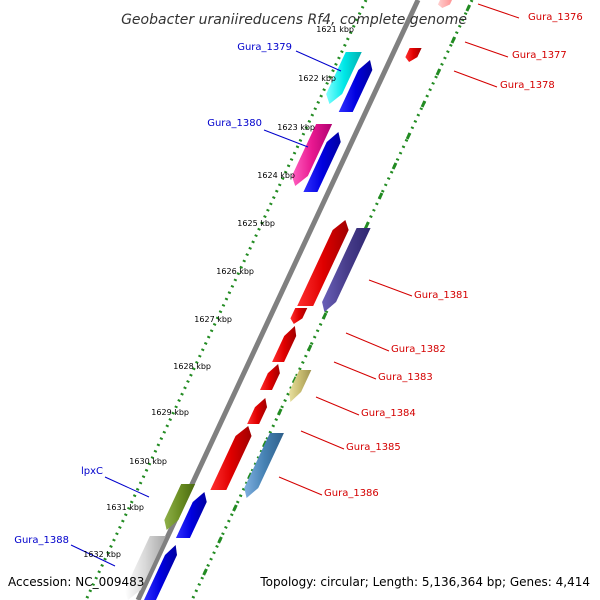 Image resolution: width=600 pixels, height=600 pixels. I want to click on gene-label: Gura_1382, so click(418, 349).